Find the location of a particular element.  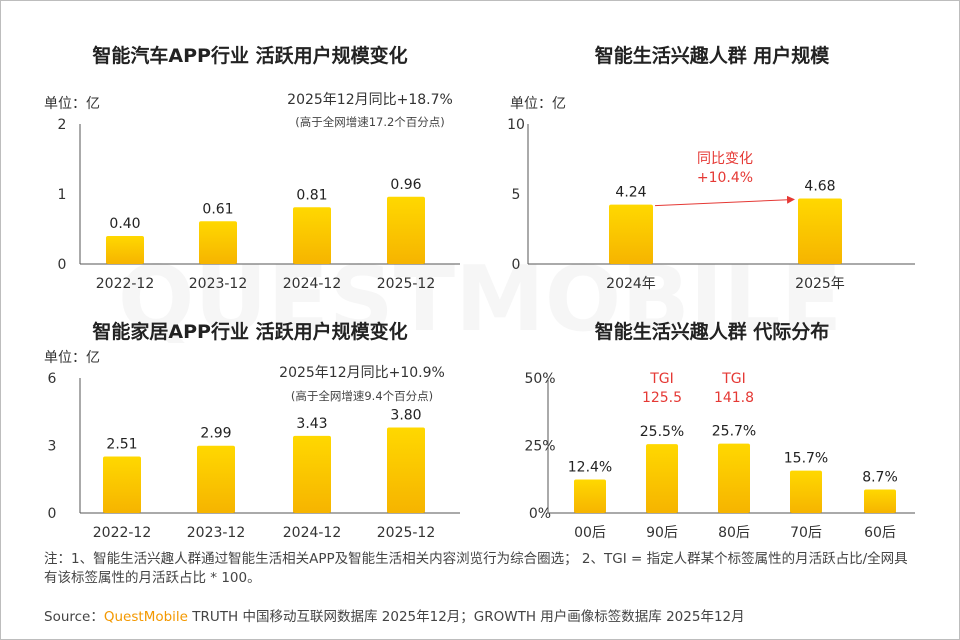

data-label: 2.51 is located at coordinates (121, 445).